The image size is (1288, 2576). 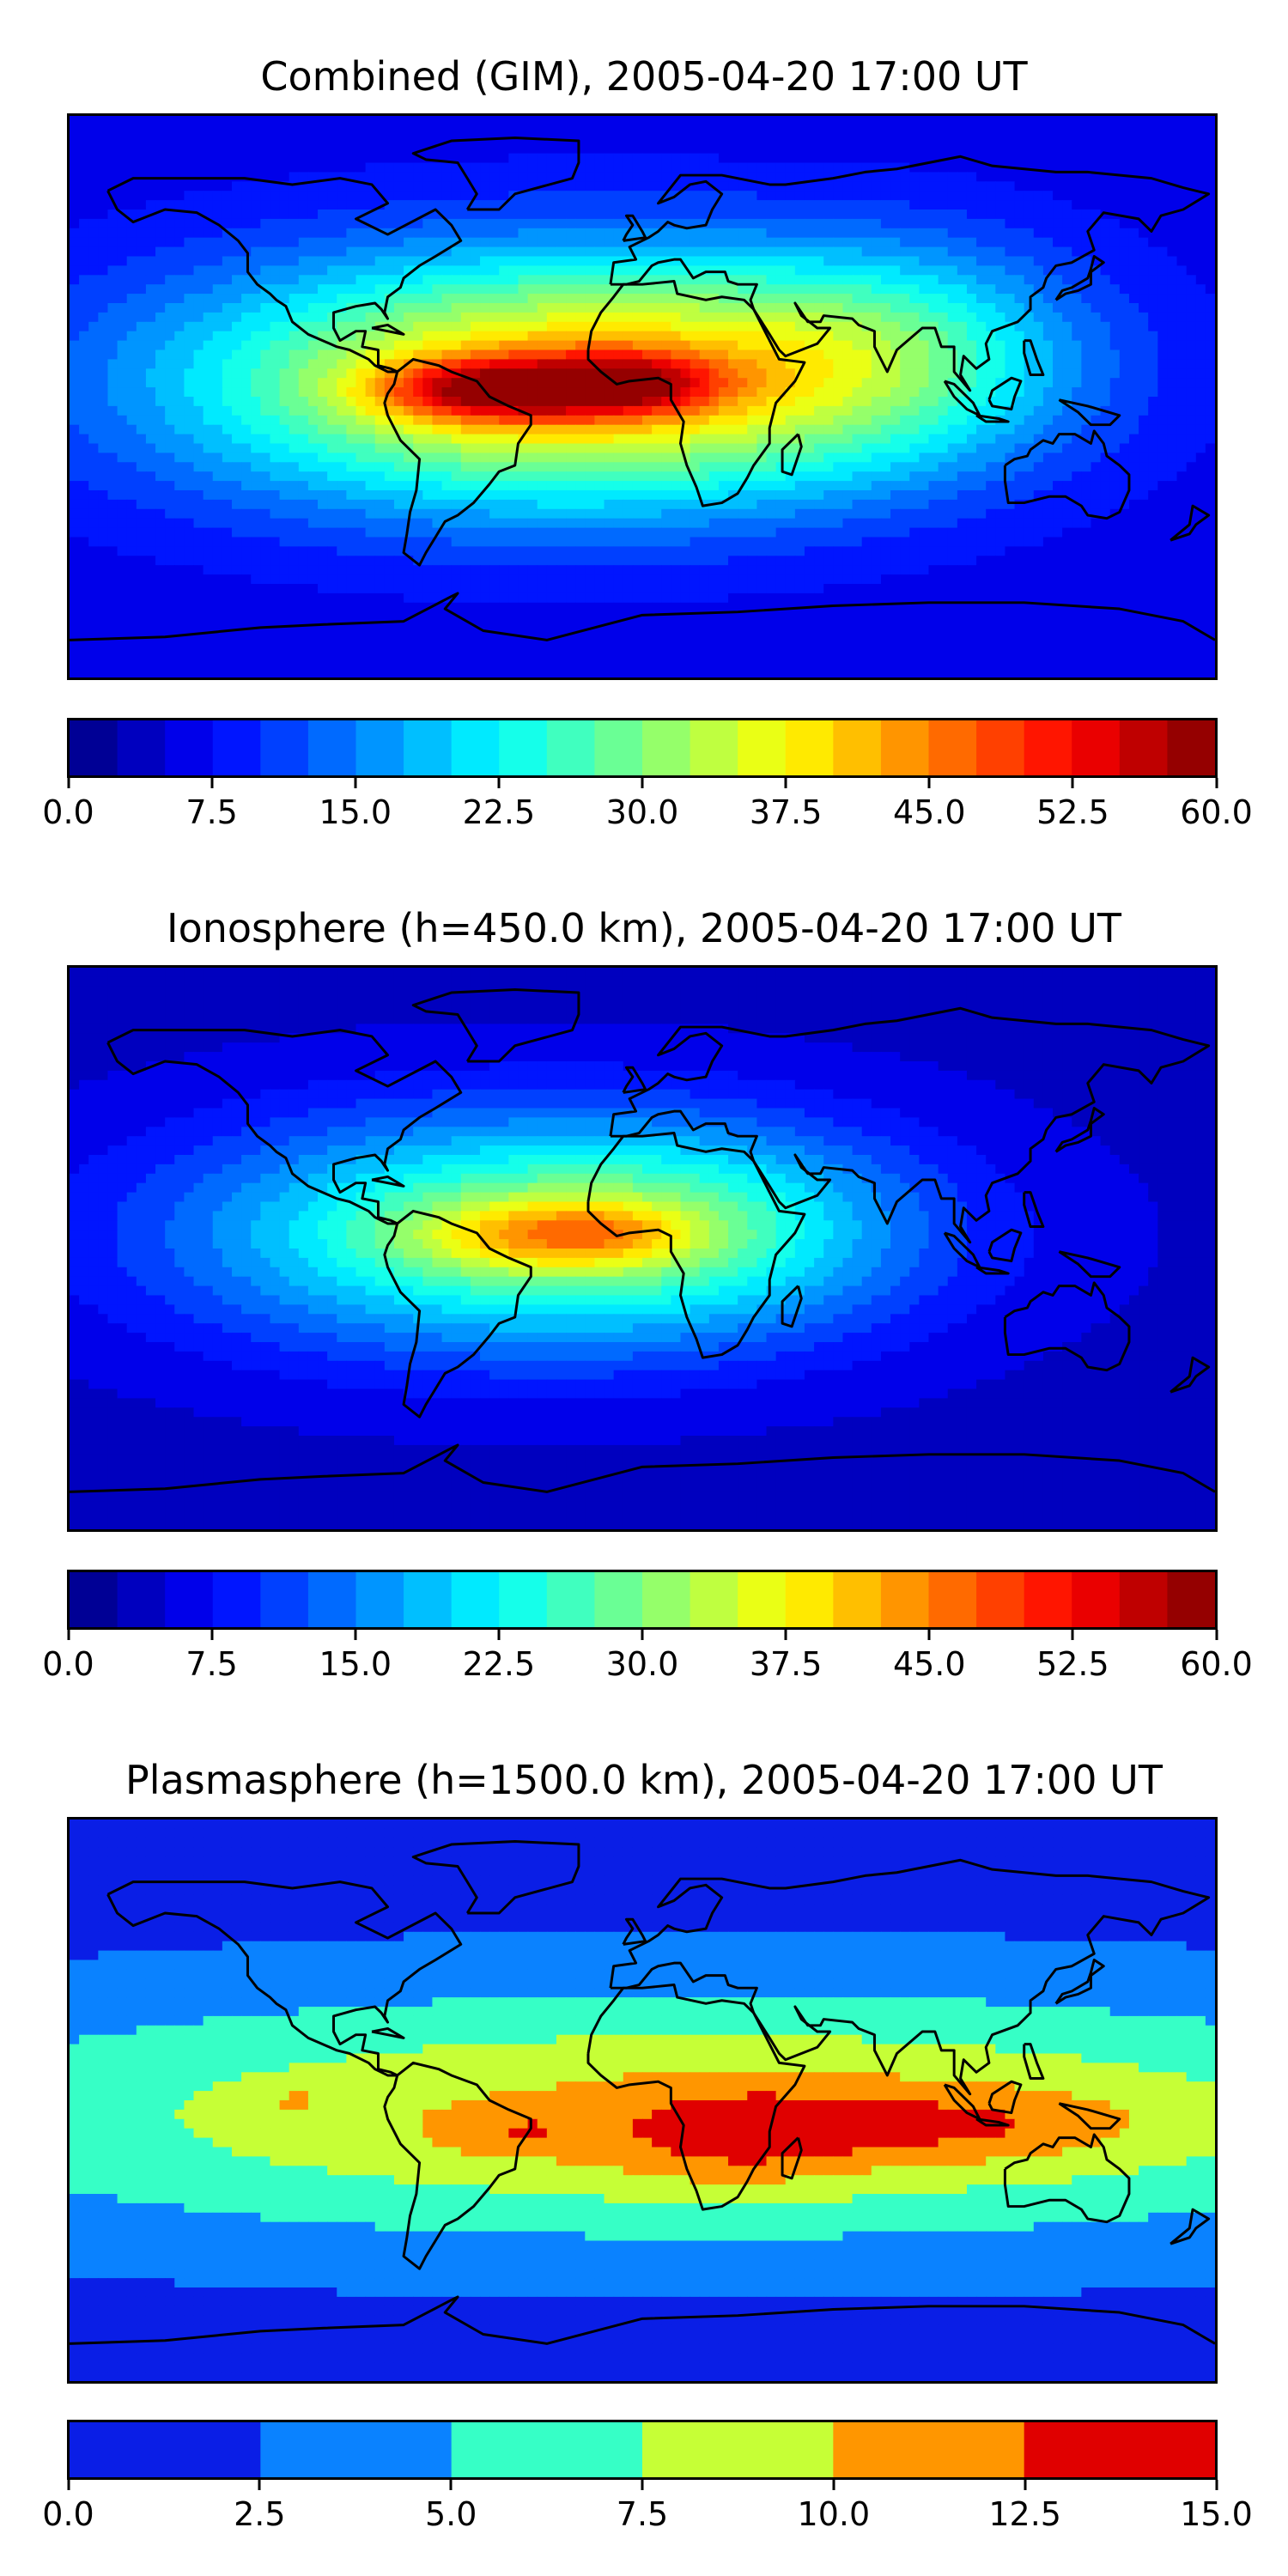 I want to click on panel-3-colorbar, so click(x=642, y=2450).